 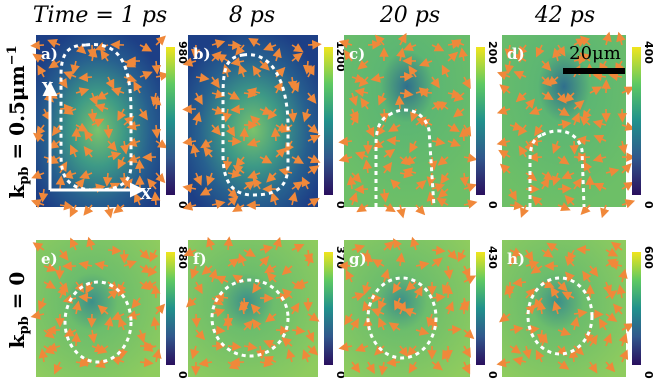 I want to click on panel-label: g), so click(x=358, y=259).